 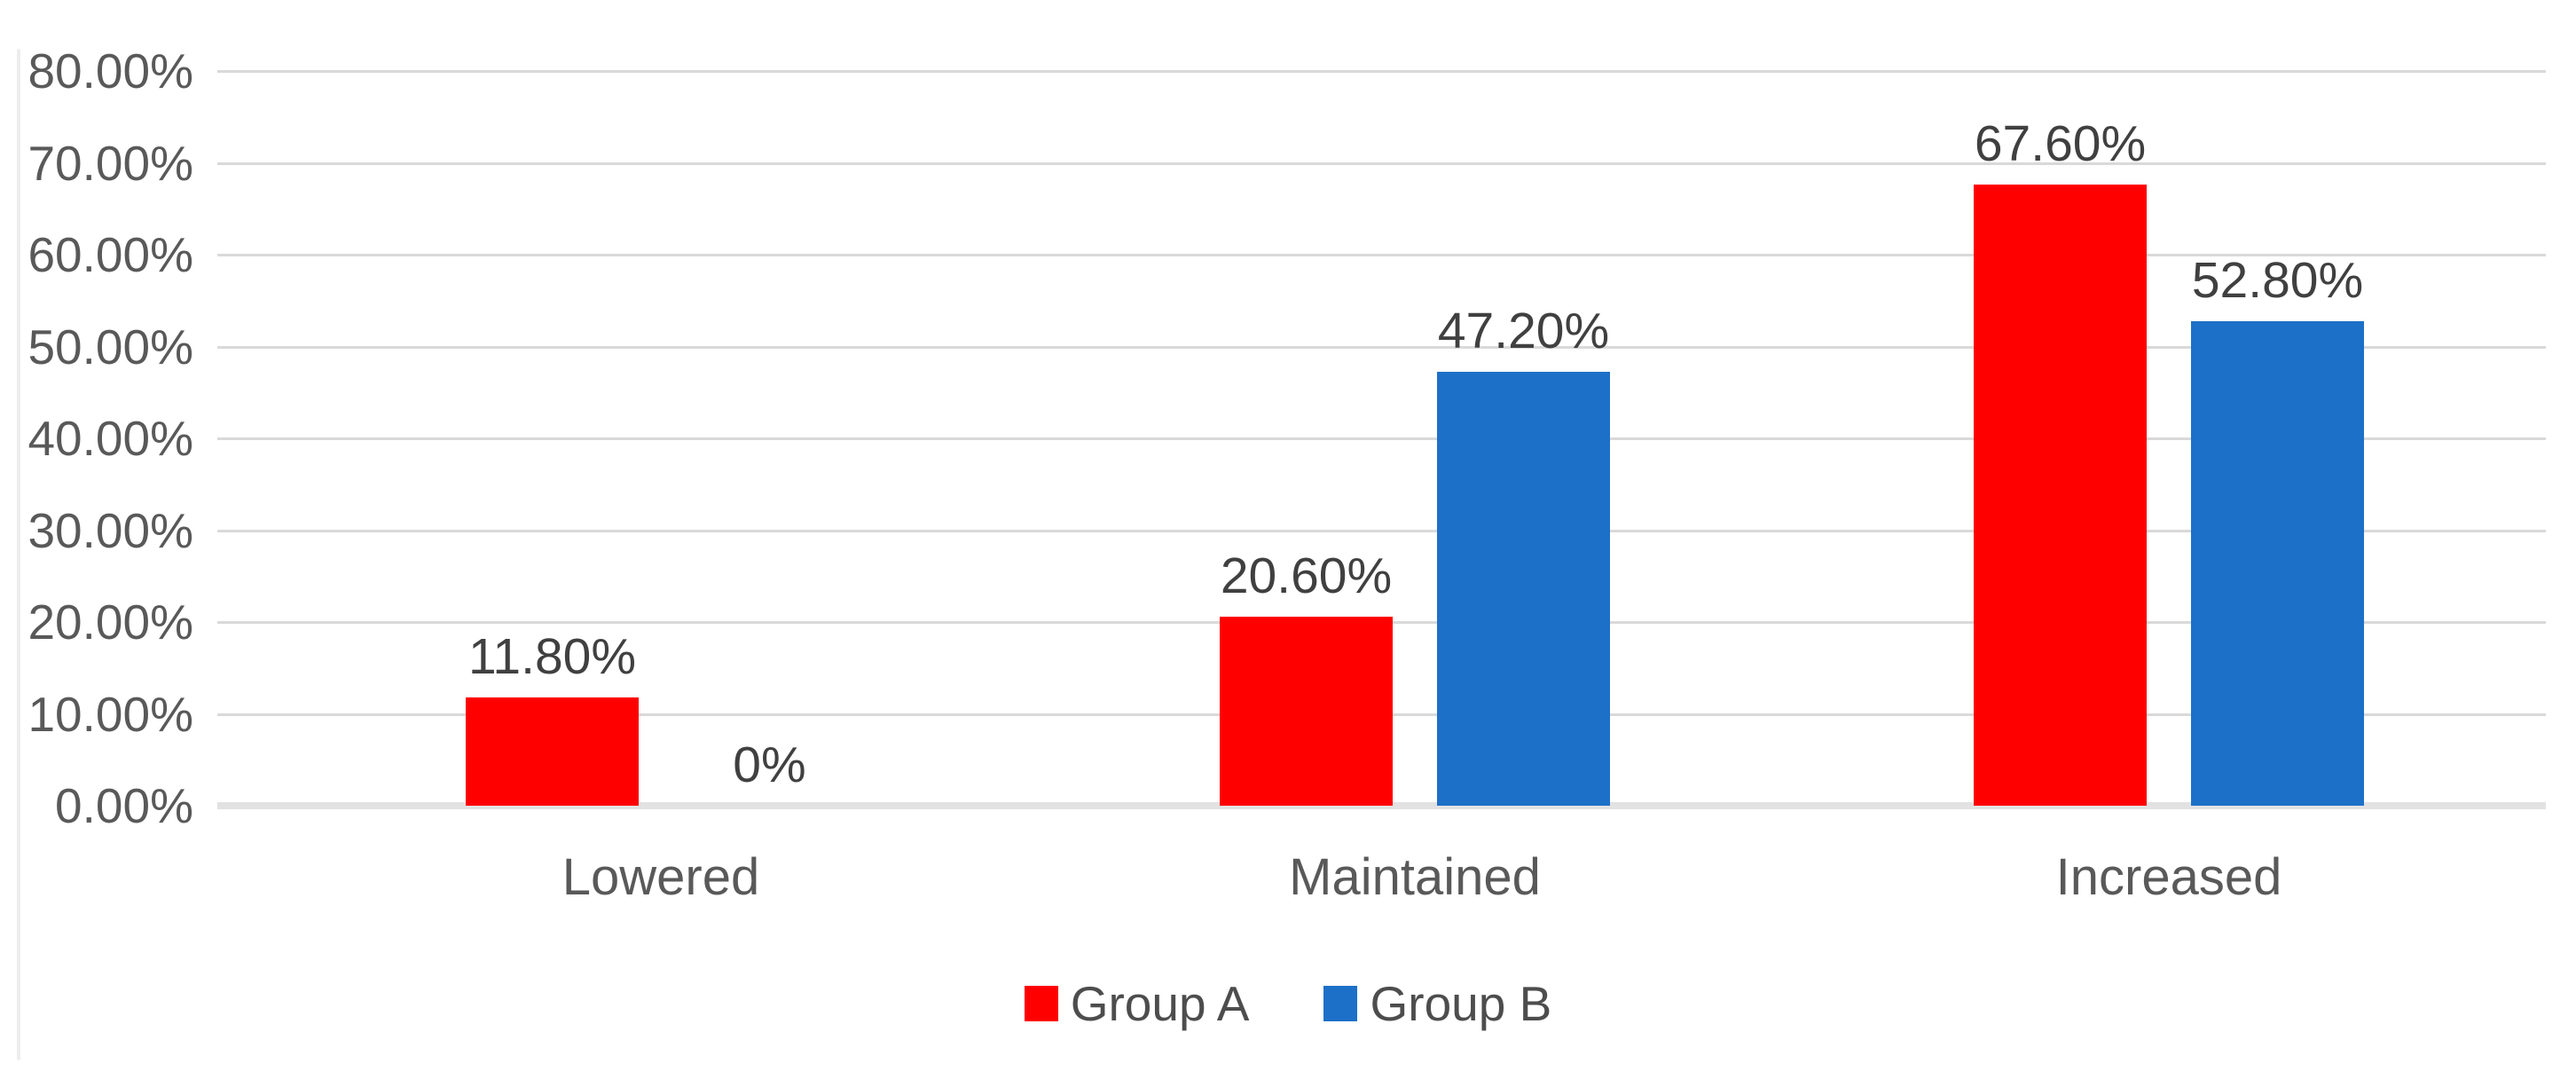 What do you see at coordinates (124, 805) in the screenshot?
I see `y-axis-tick-label: 0.00%` at bounding box center [124, 805].